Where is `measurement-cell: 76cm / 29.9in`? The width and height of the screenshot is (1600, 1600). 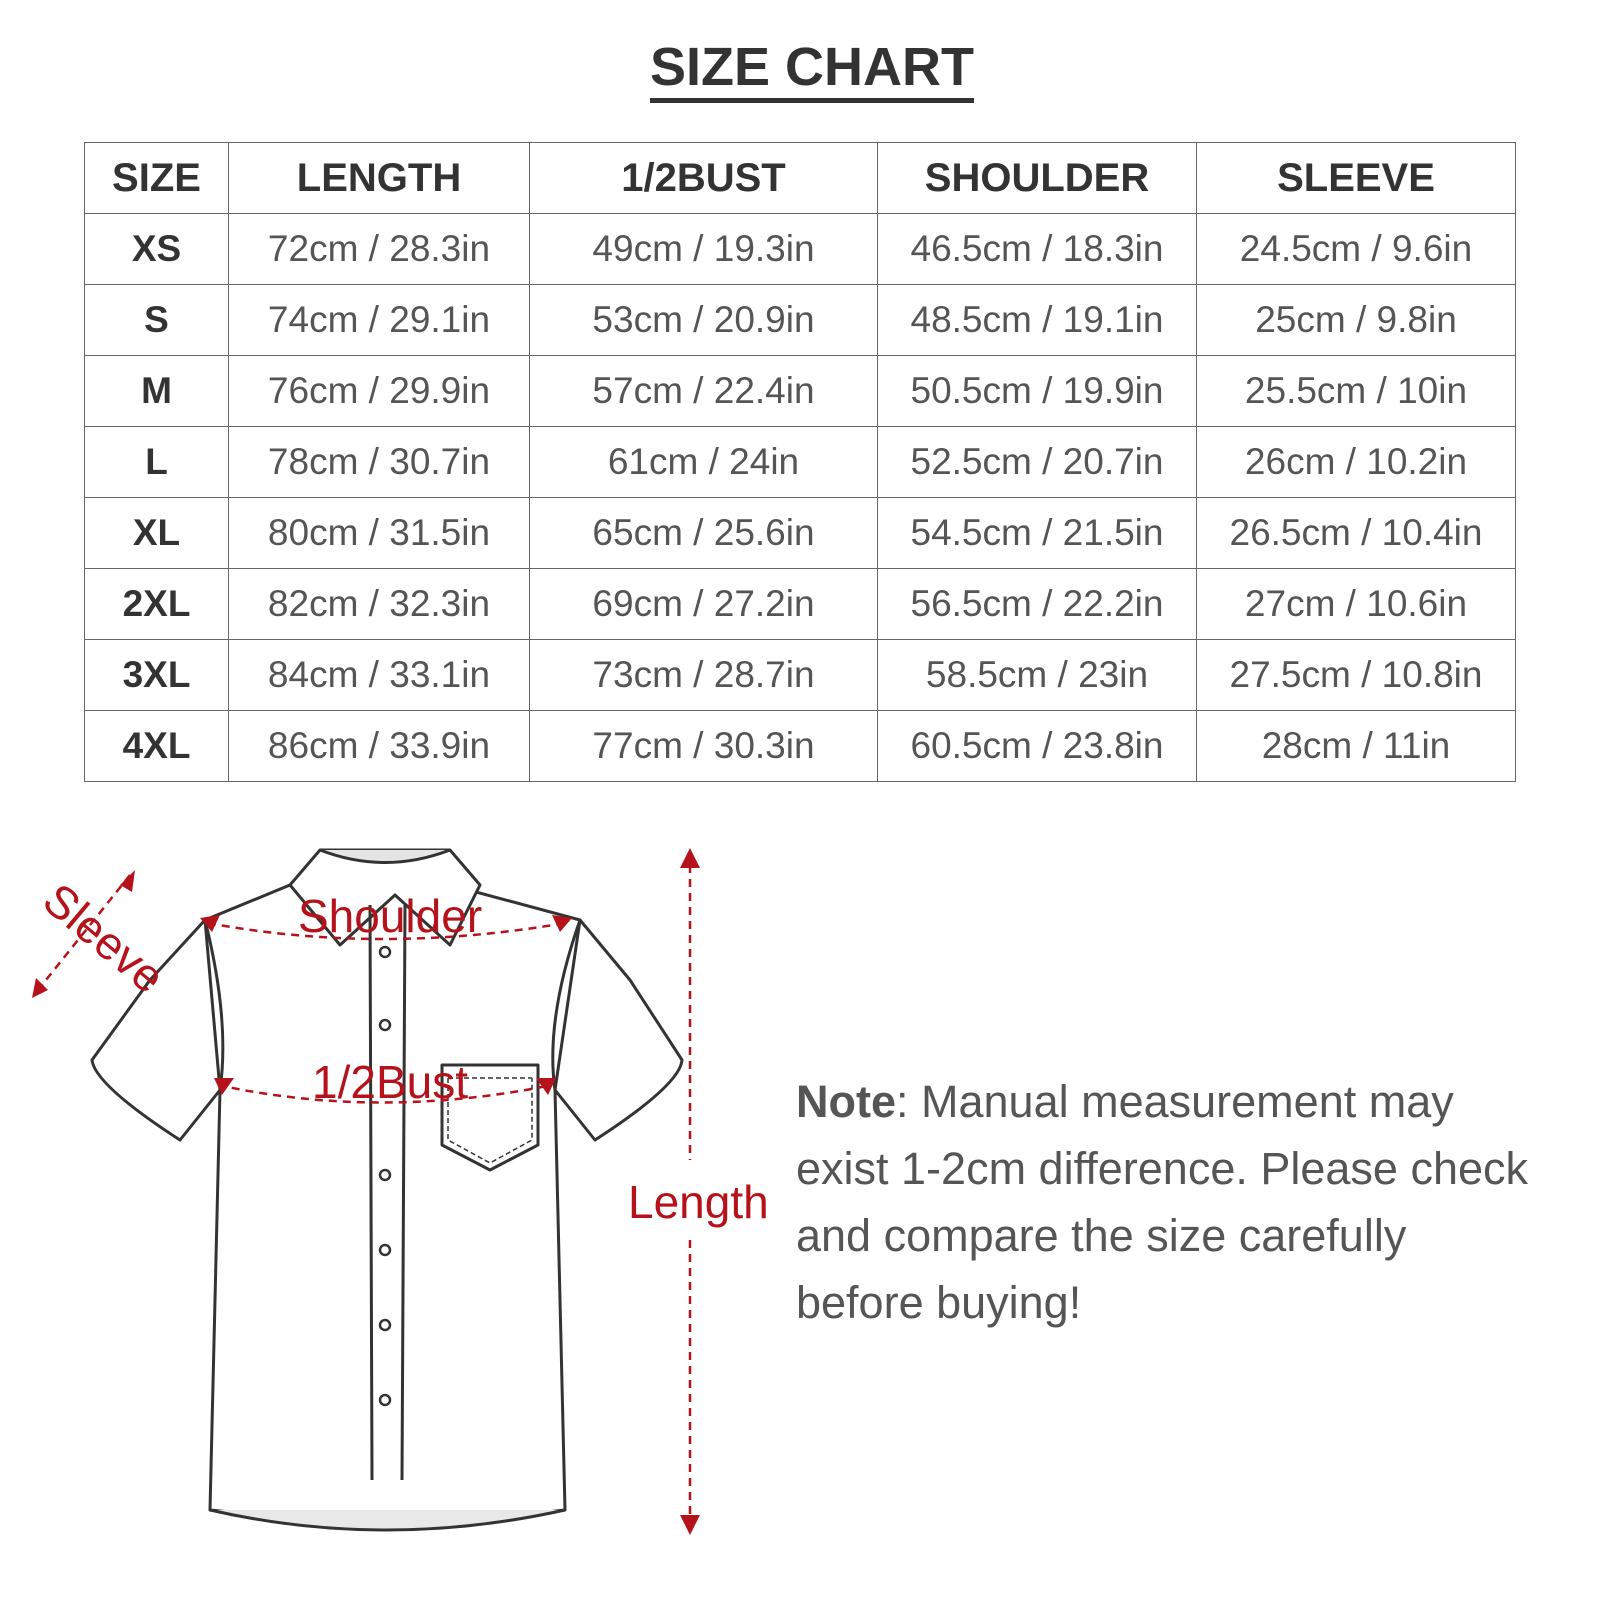
measurement-cell: 76cm / 29.9in is located at coordinates (379, 391).